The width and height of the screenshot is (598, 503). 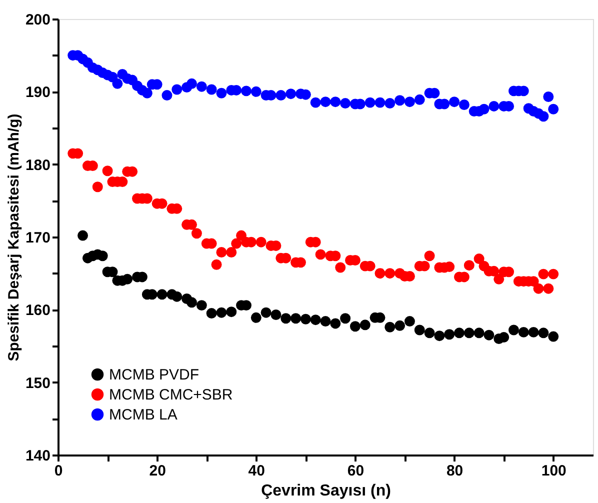 I want to click on legend-label: MCMB LA, so click(x=143, y=415).